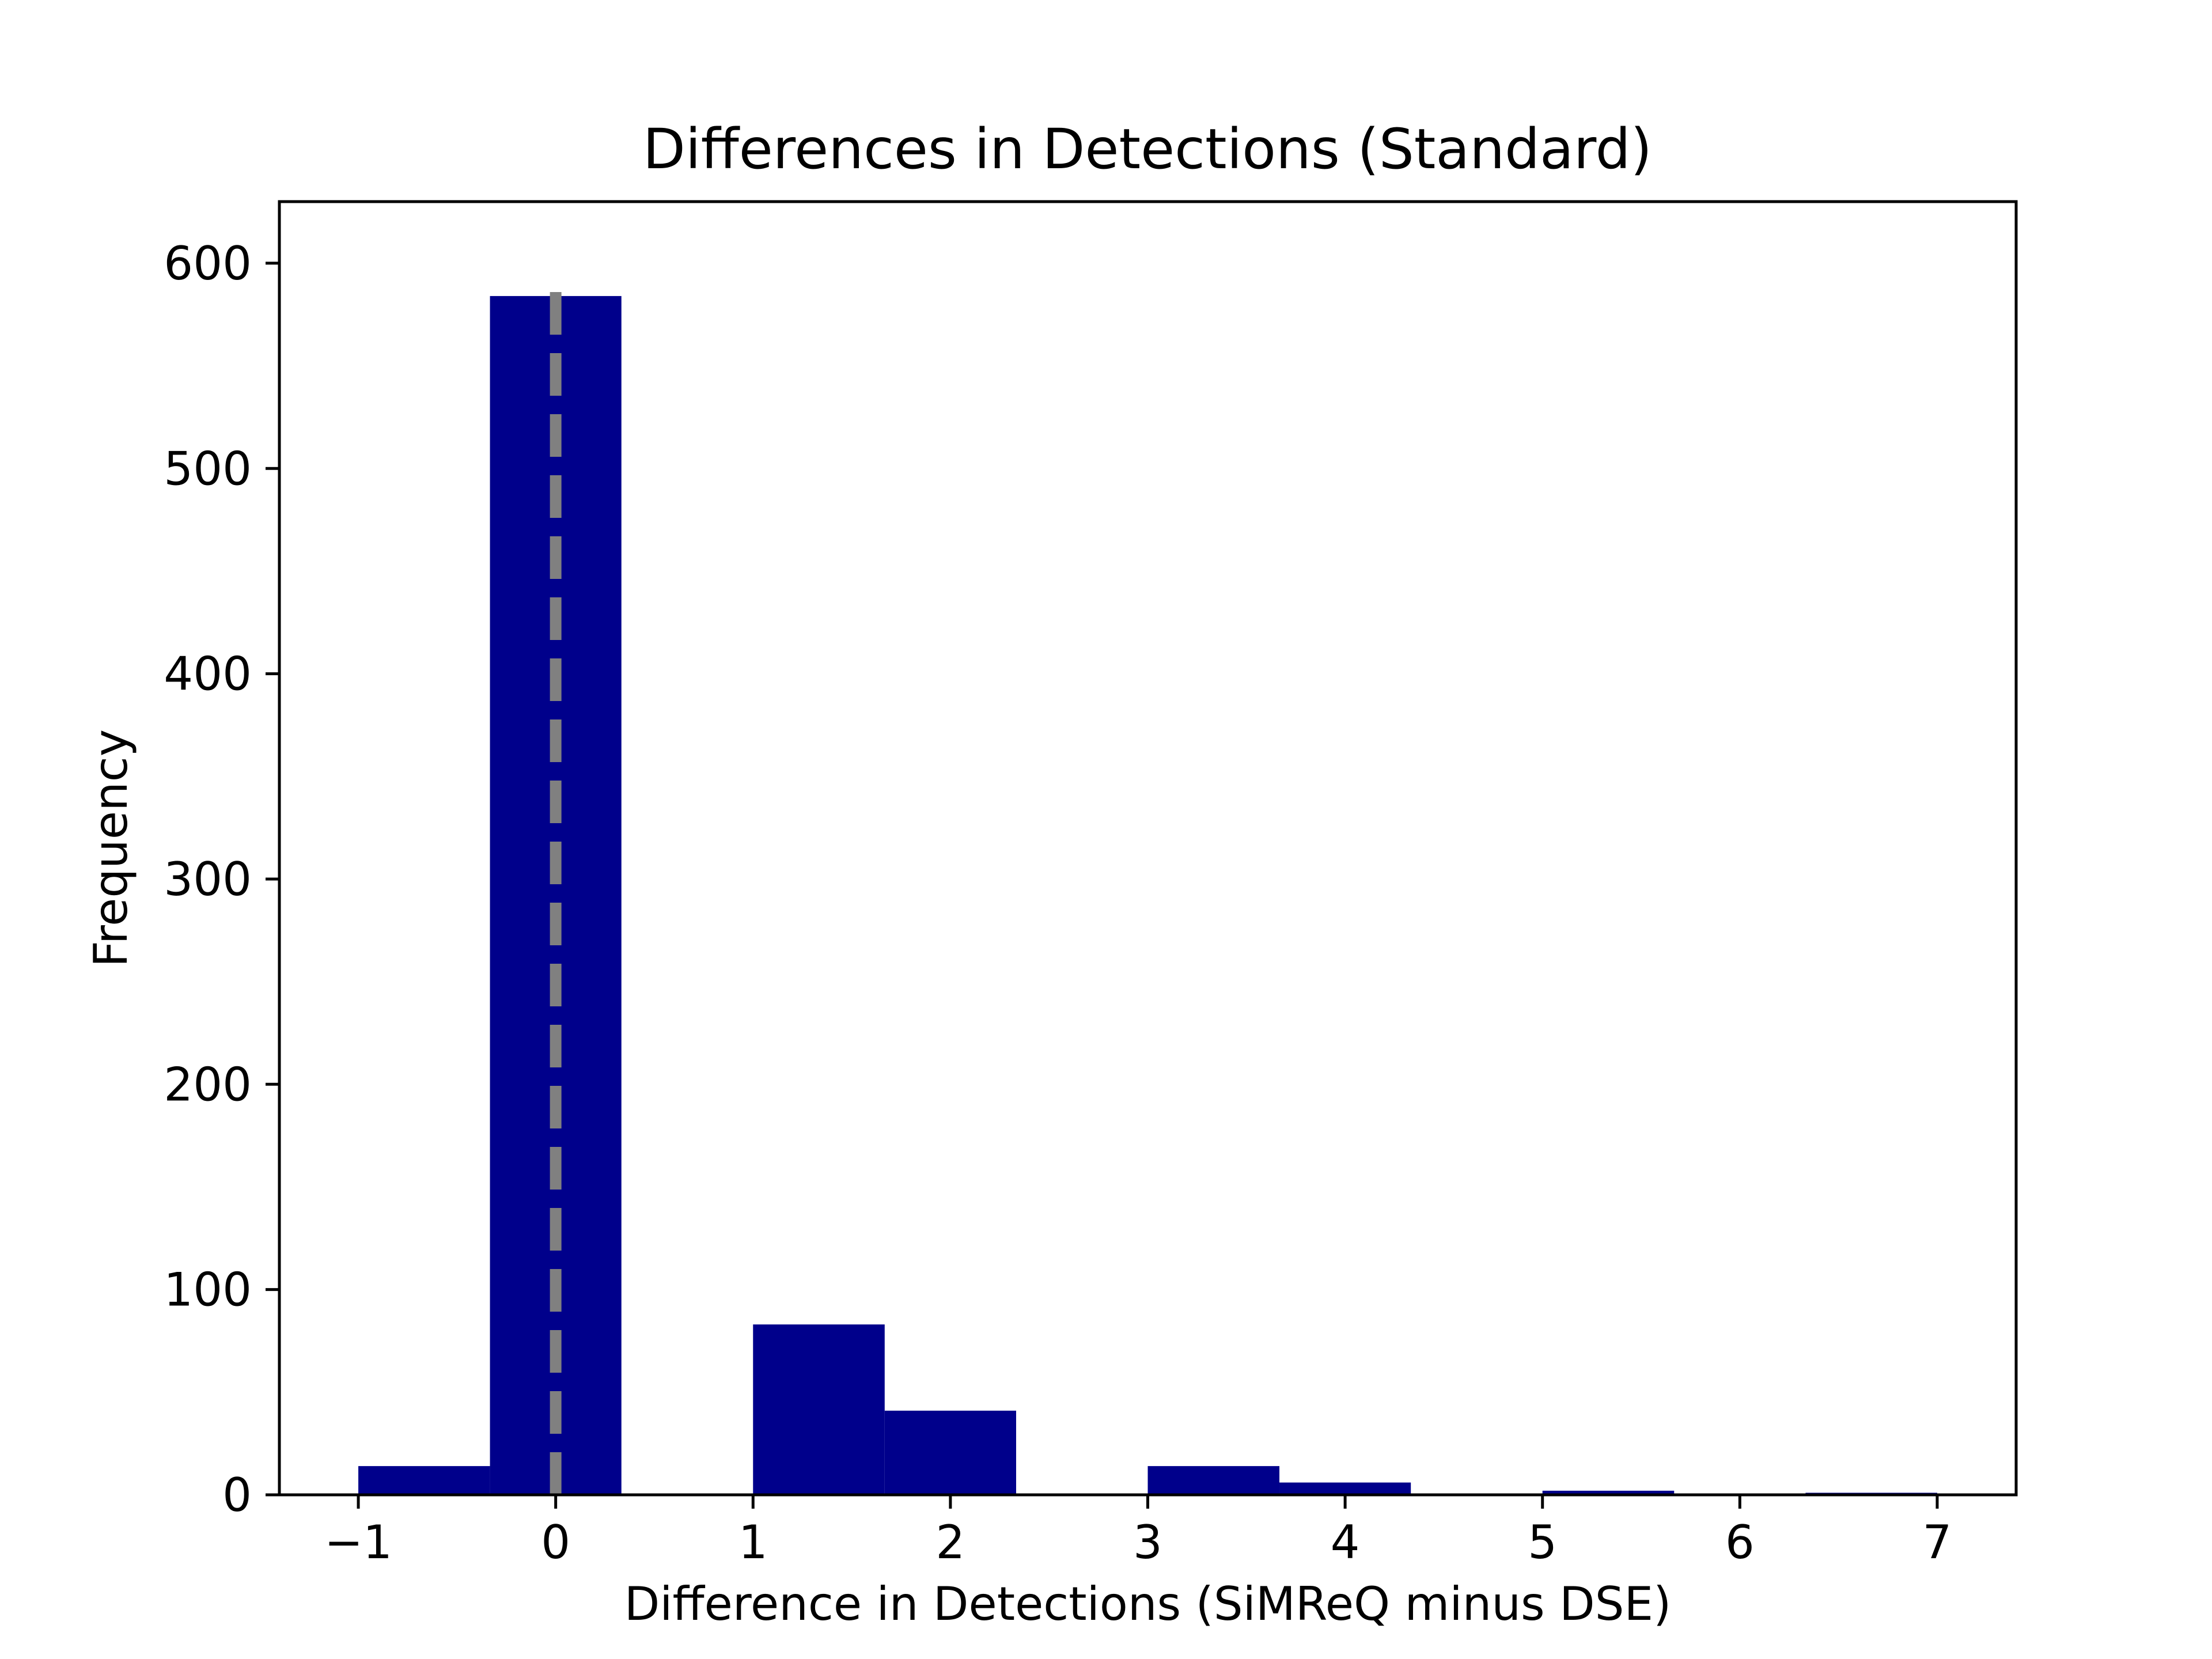  Describe the element at coordinates (1740, 1542) in the screenshot. I see `x-tick-label: 6` at that location.